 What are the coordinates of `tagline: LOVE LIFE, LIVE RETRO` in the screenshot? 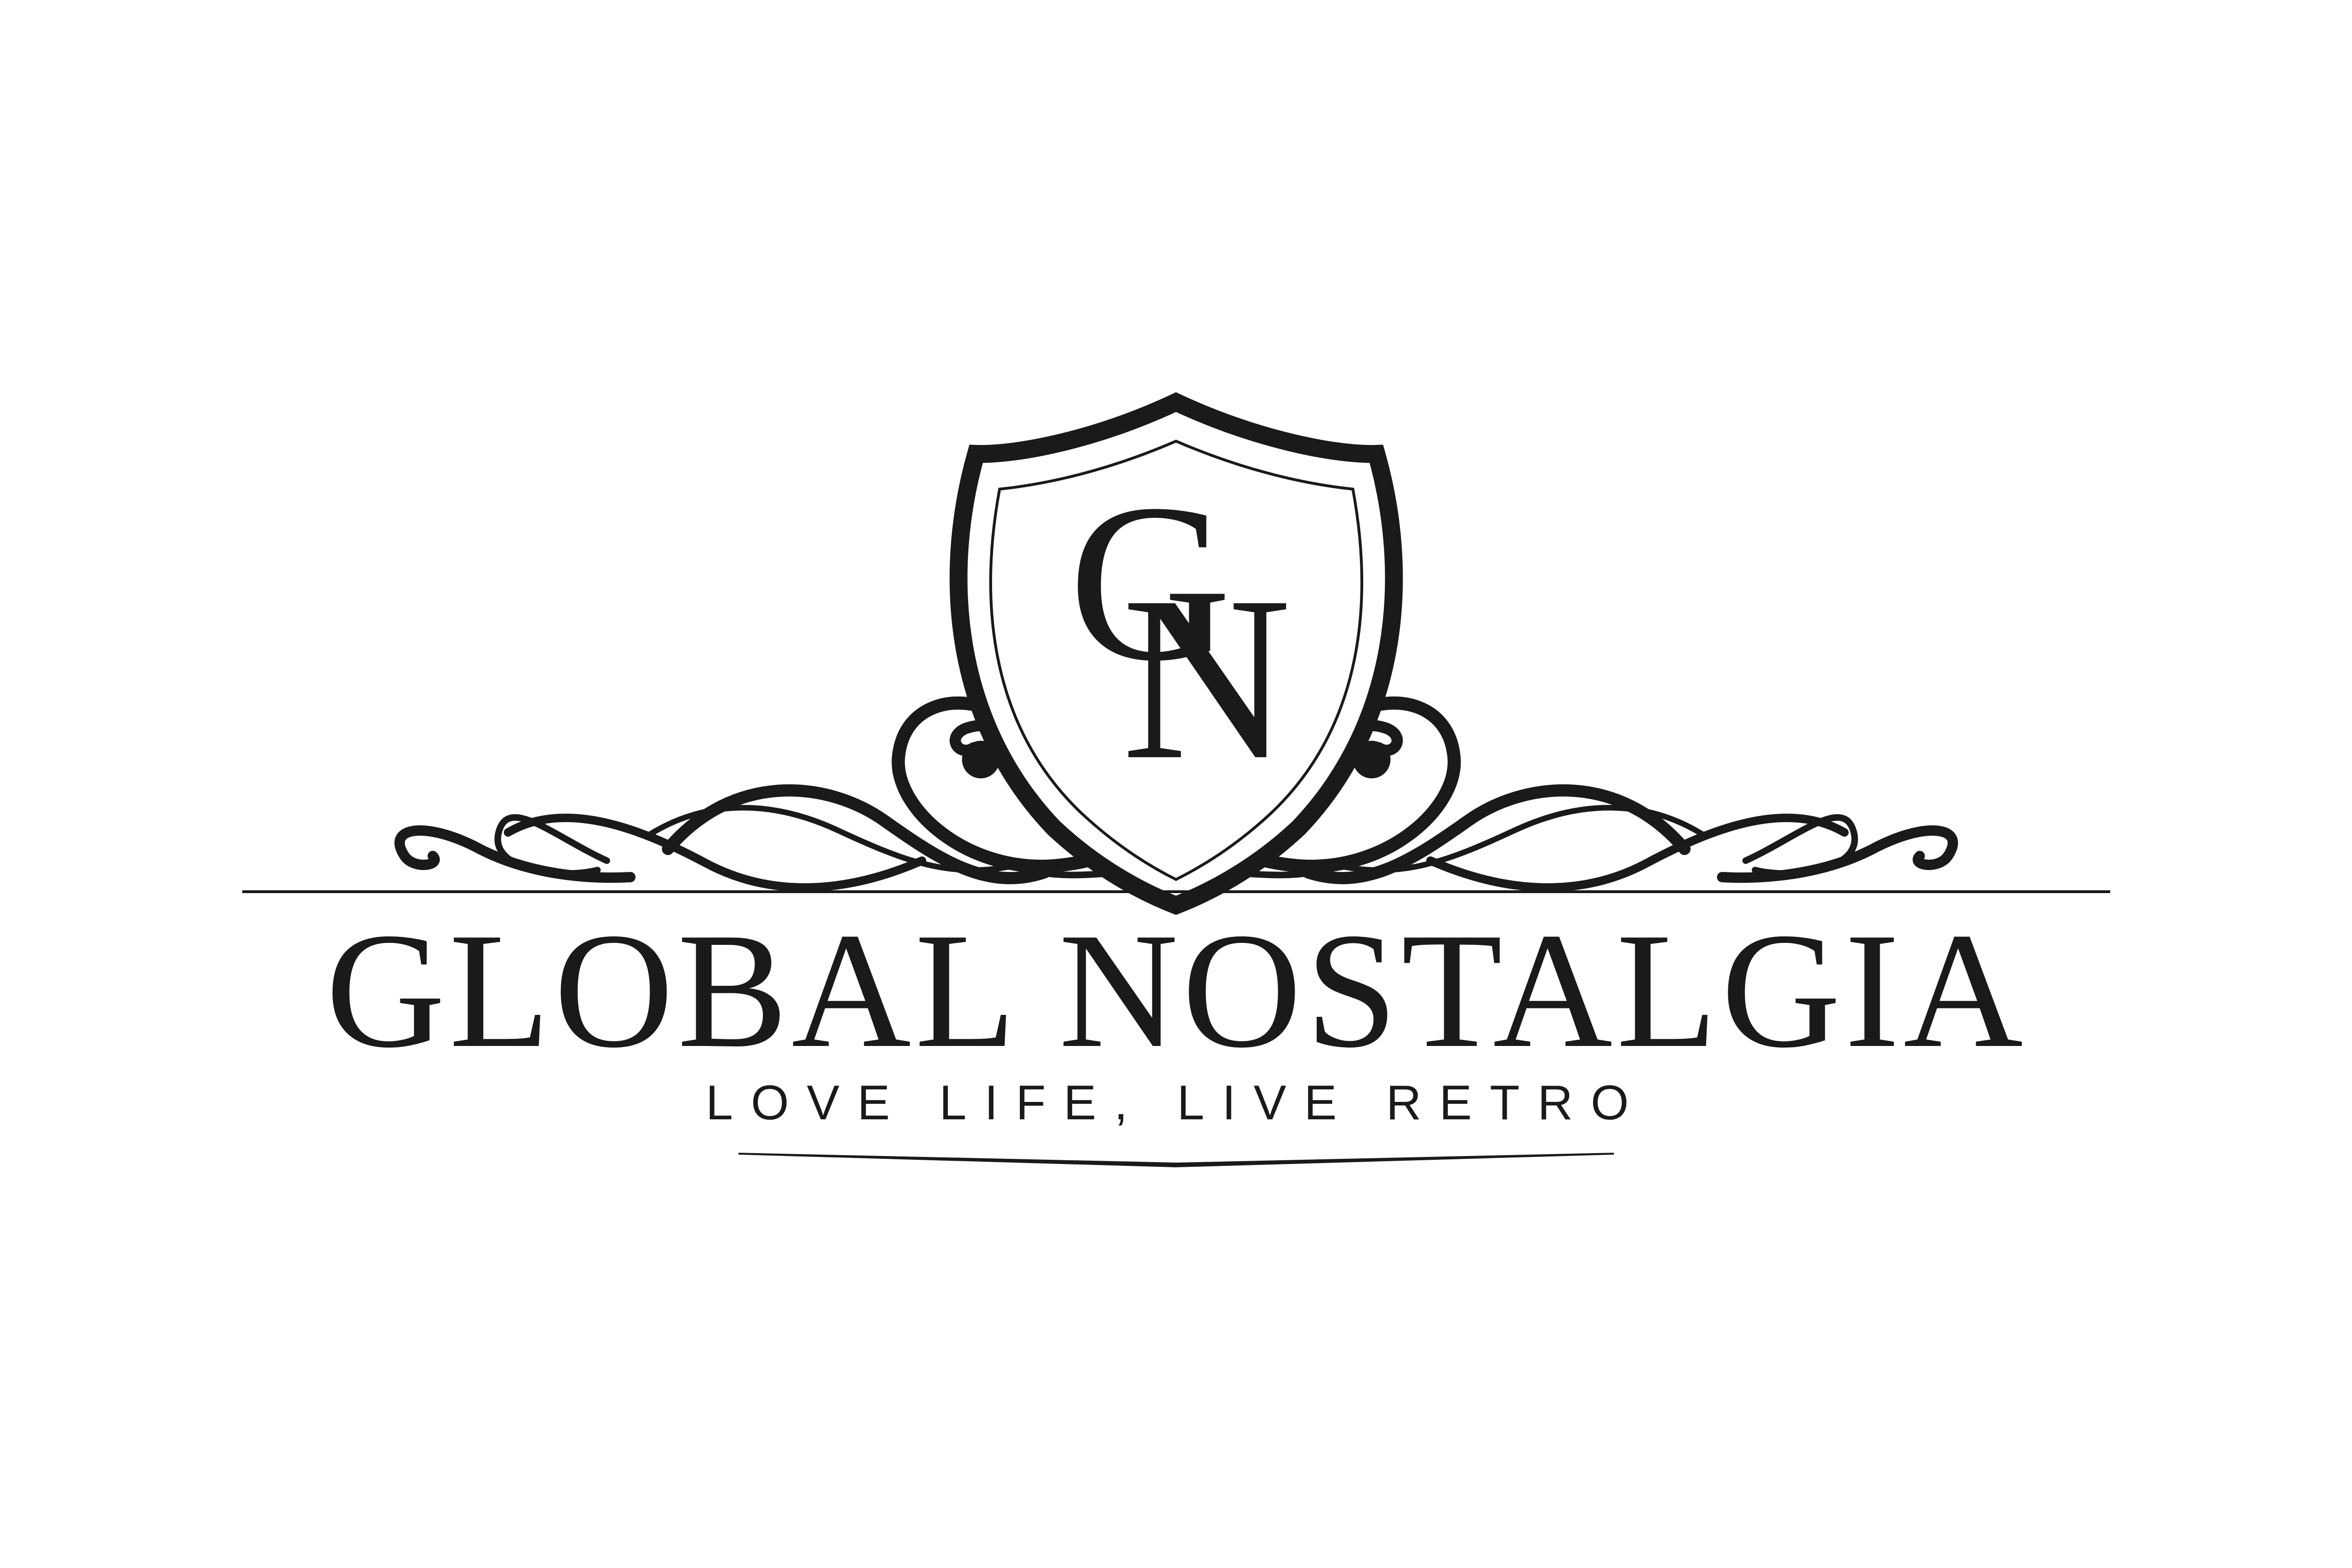 It's located at (1176, 1103).